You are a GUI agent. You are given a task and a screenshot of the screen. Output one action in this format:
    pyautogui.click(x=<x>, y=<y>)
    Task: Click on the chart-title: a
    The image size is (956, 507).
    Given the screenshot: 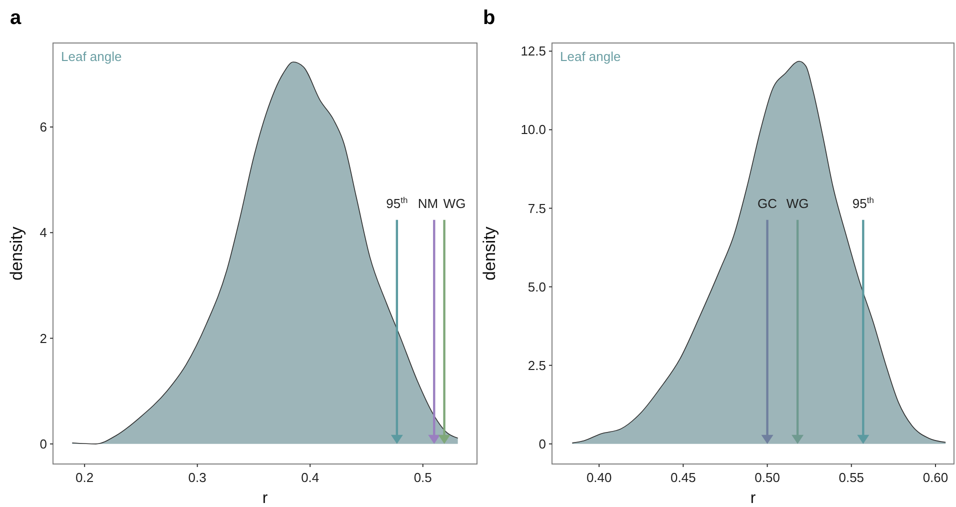 What is the action you would take?
    pyautogui.click(x=16, y=18)
    